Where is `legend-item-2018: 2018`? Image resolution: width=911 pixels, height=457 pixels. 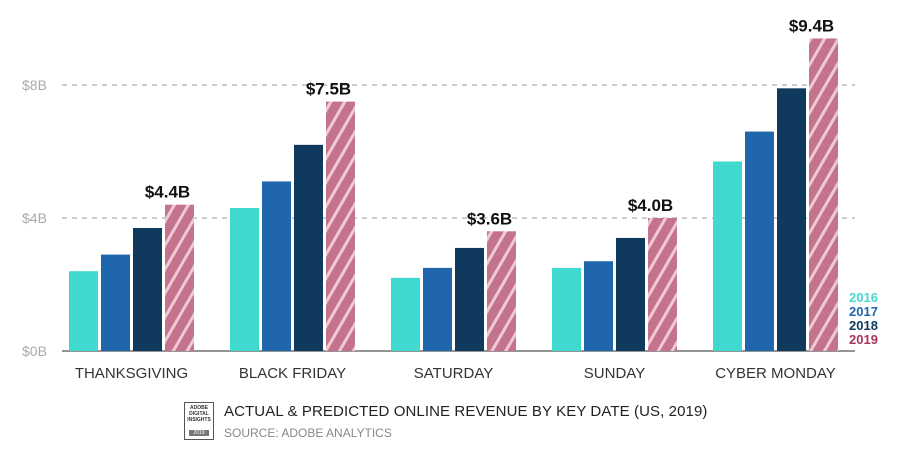 legend-item-2018: 2018 is located at coordinates (863, 325).